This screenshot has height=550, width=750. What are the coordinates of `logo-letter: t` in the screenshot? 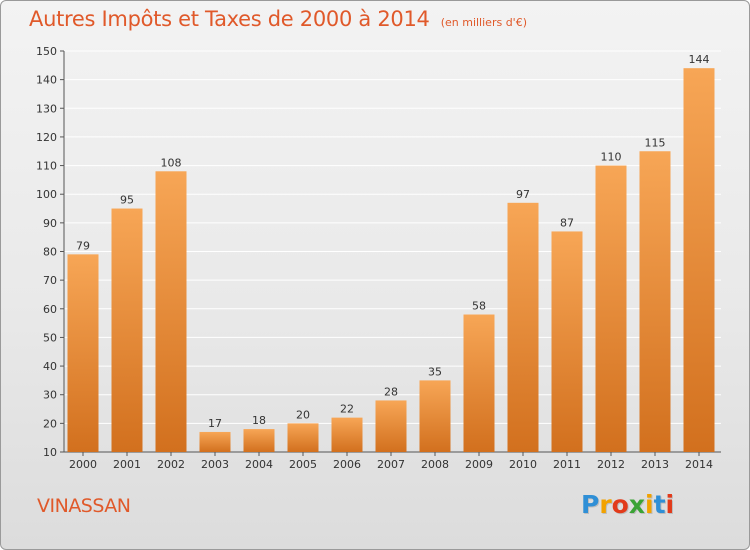 It's located at (659, 504).